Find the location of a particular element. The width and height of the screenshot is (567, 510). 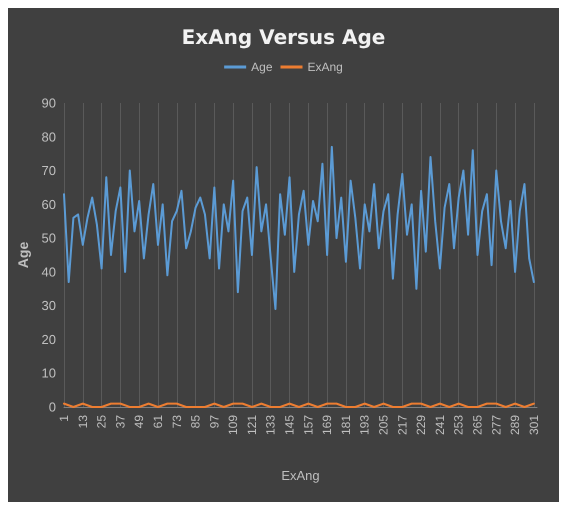

x-tick-label: 265 is located at coordinates (477, 425).